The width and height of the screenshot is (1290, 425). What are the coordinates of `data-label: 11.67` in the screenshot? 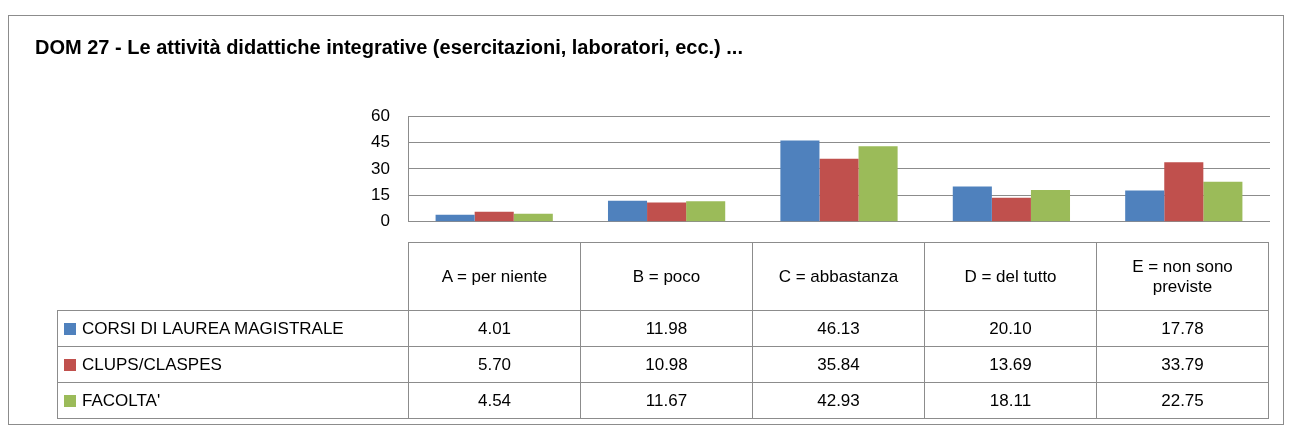 It's located at (666, 400).